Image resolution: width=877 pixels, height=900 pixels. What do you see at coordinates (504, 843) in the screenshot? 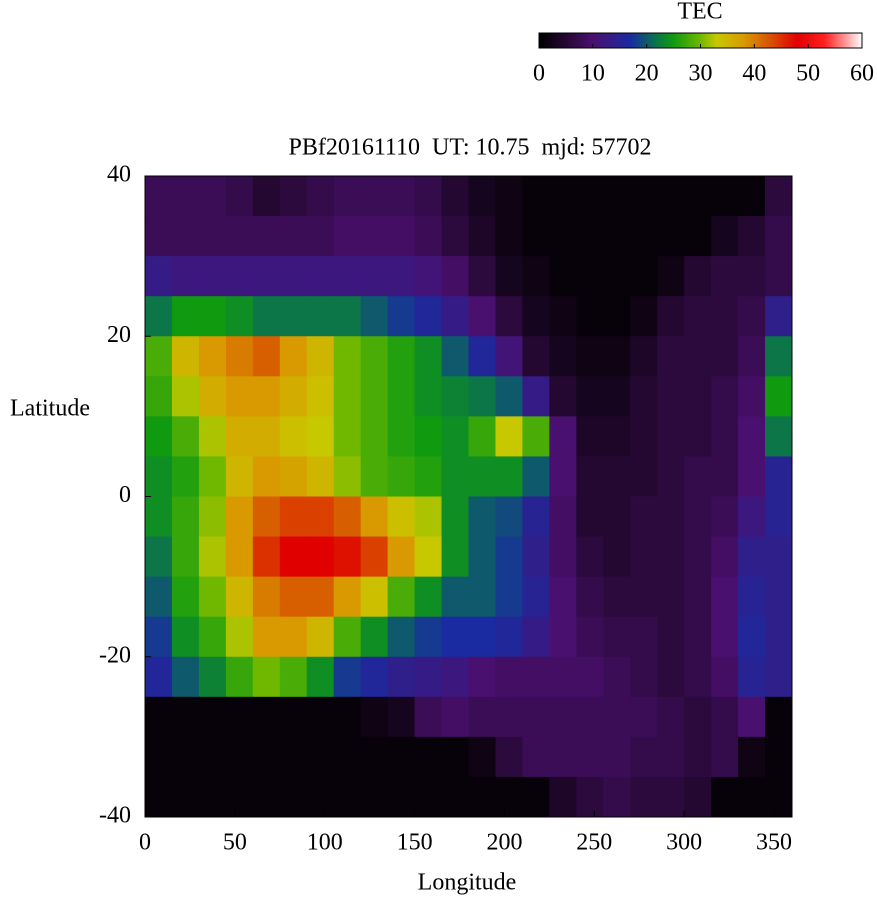
I see `x-tick-label: 200` at bounding box center [504, 843].